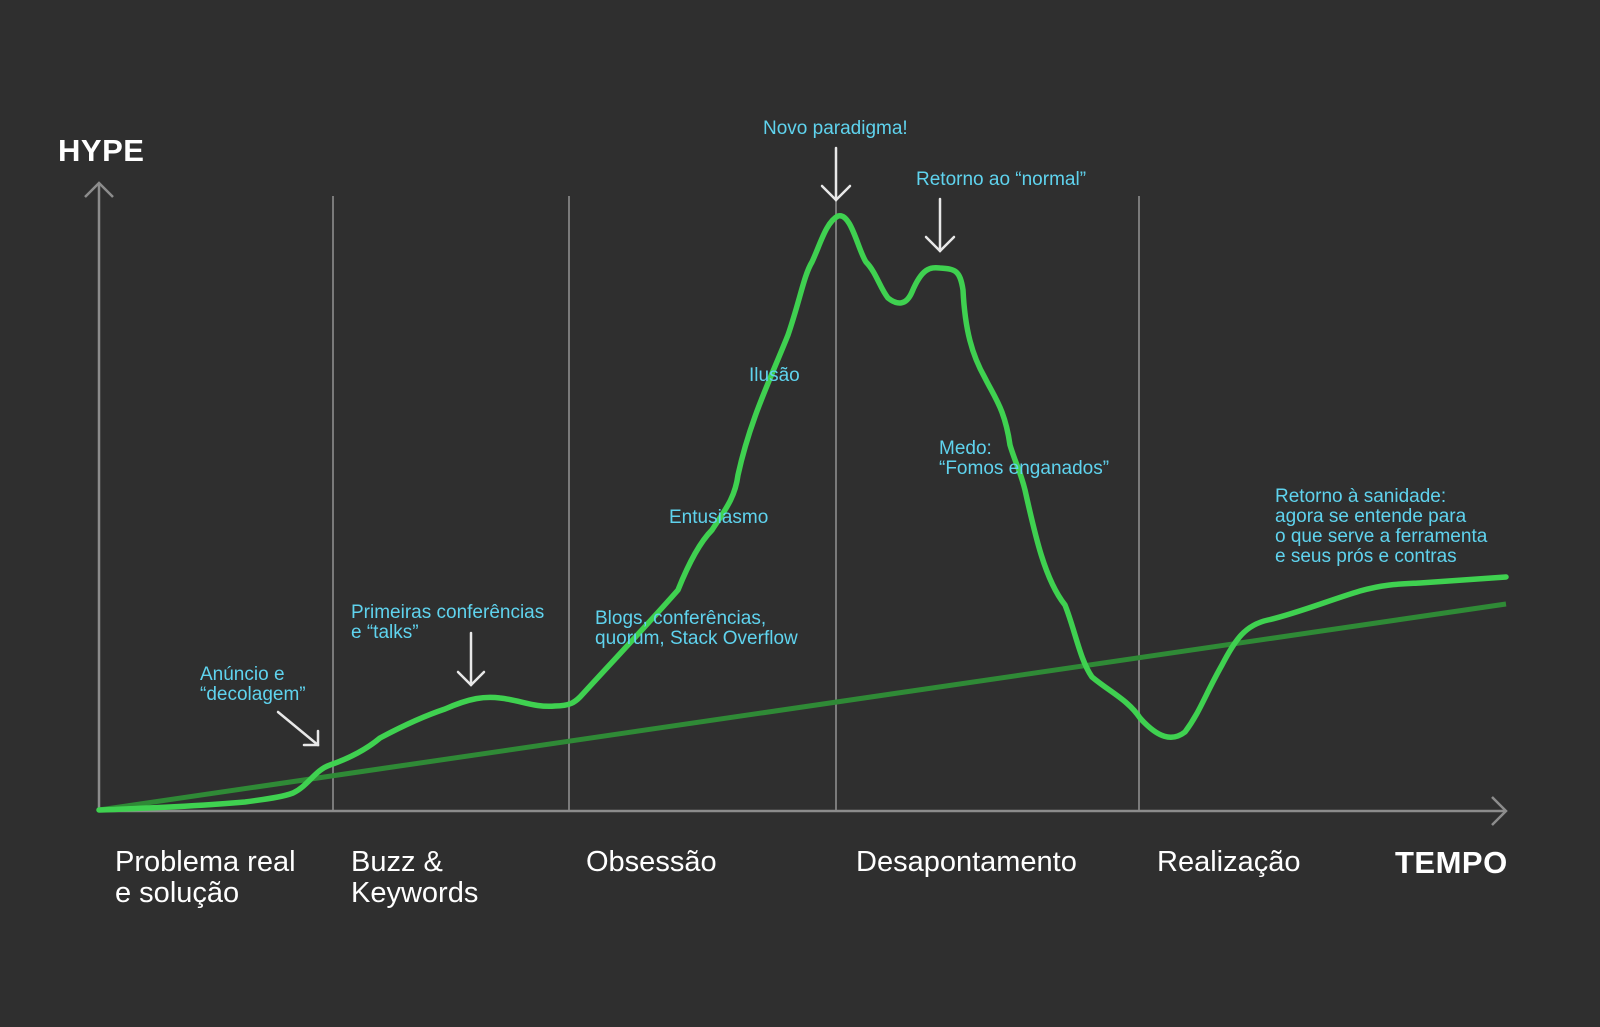  What do you see at coordinates (253, 684) in the screenshot?
I see `annotation-label: Anúncio e “decolagem”` at bounding box center [253, 684].